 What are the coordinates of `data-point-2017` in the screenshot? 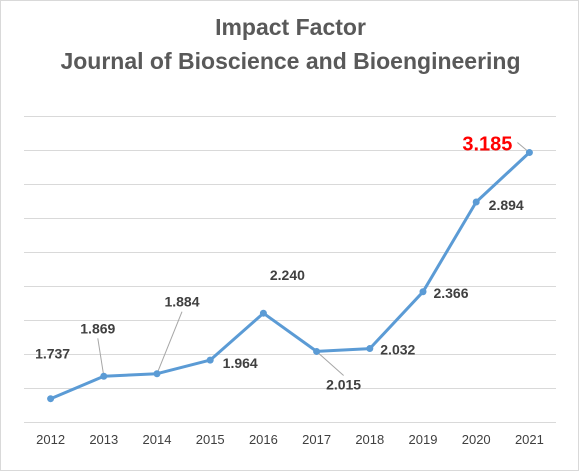 It's located at (317, 351).